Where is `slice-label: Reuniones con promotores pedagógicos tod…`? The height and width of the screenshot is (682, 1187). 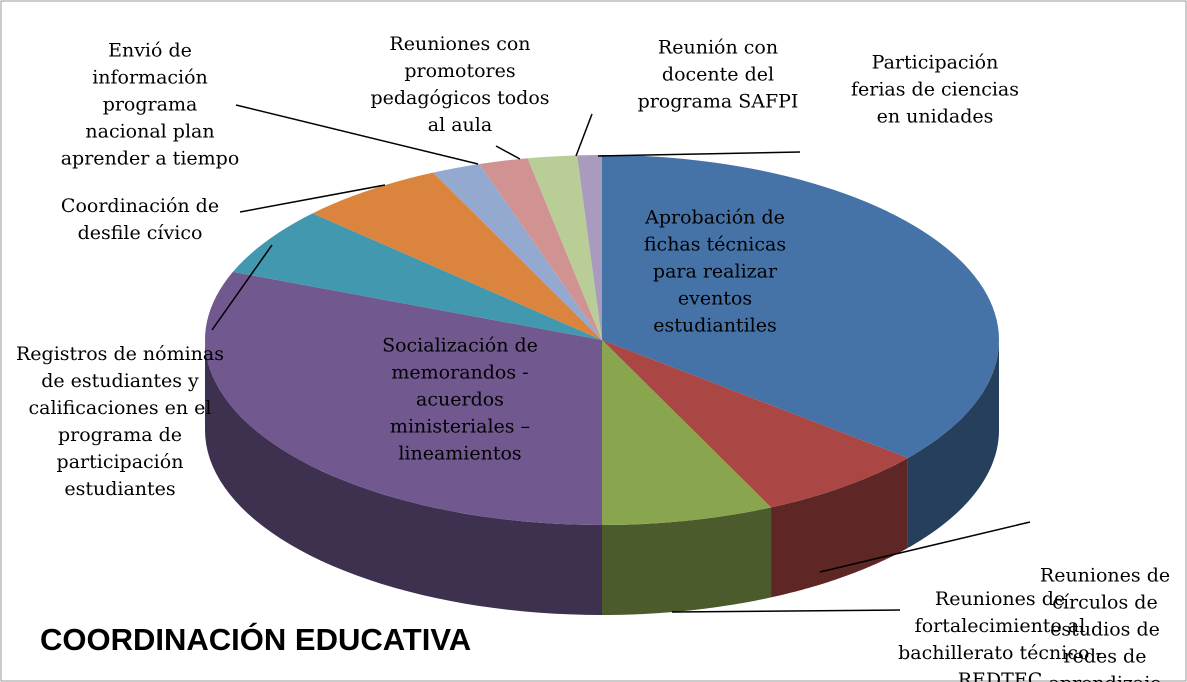
slice-label: Reuniones con promotores pedagógicos tod… is located at coordinates (460, 84).